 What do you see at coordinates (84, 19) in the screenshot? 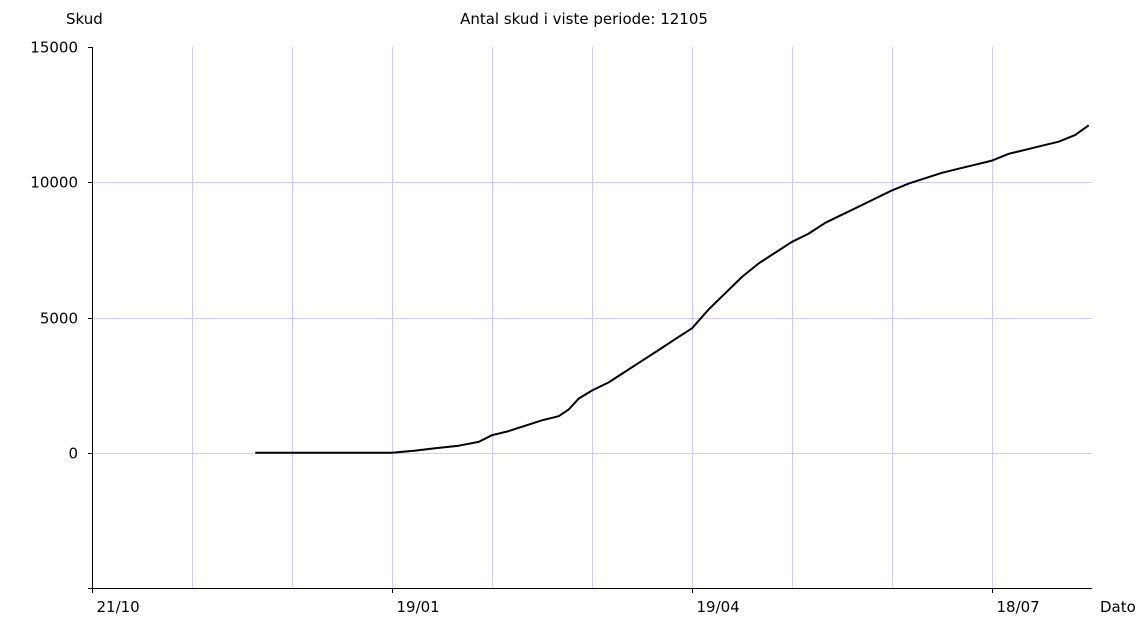
I see `y-axis-label: Skud` at bounding box center [84, 19].